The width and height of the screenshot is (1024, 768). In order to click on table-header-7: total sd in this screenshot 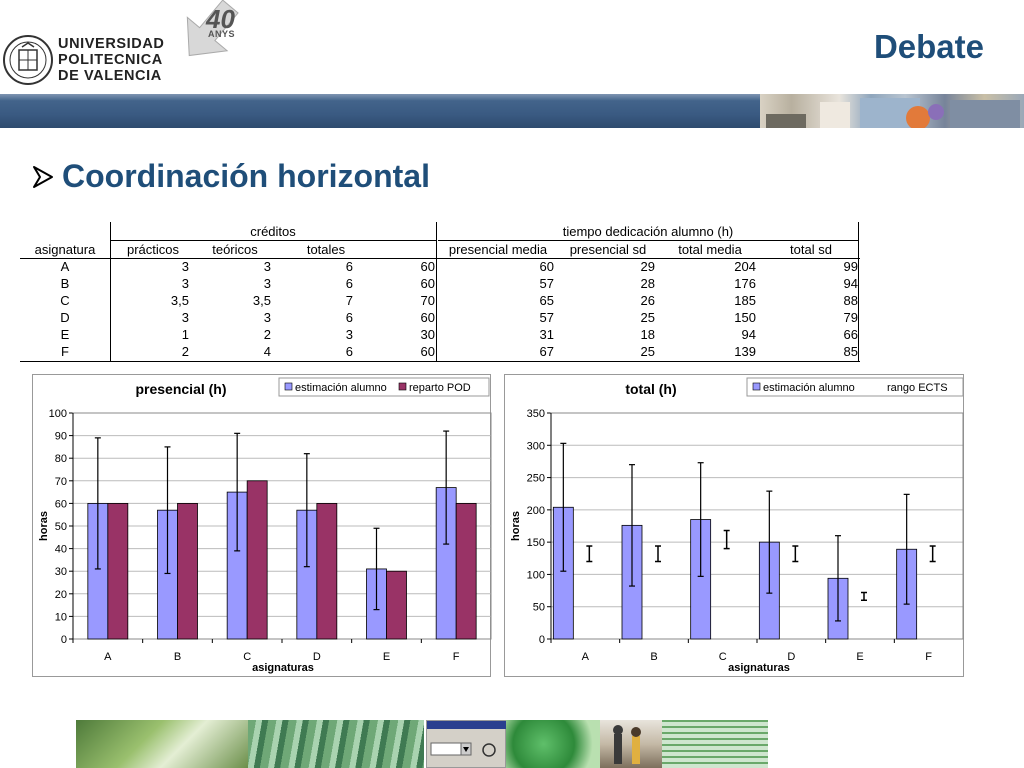, I will do `click(811, 249)`.